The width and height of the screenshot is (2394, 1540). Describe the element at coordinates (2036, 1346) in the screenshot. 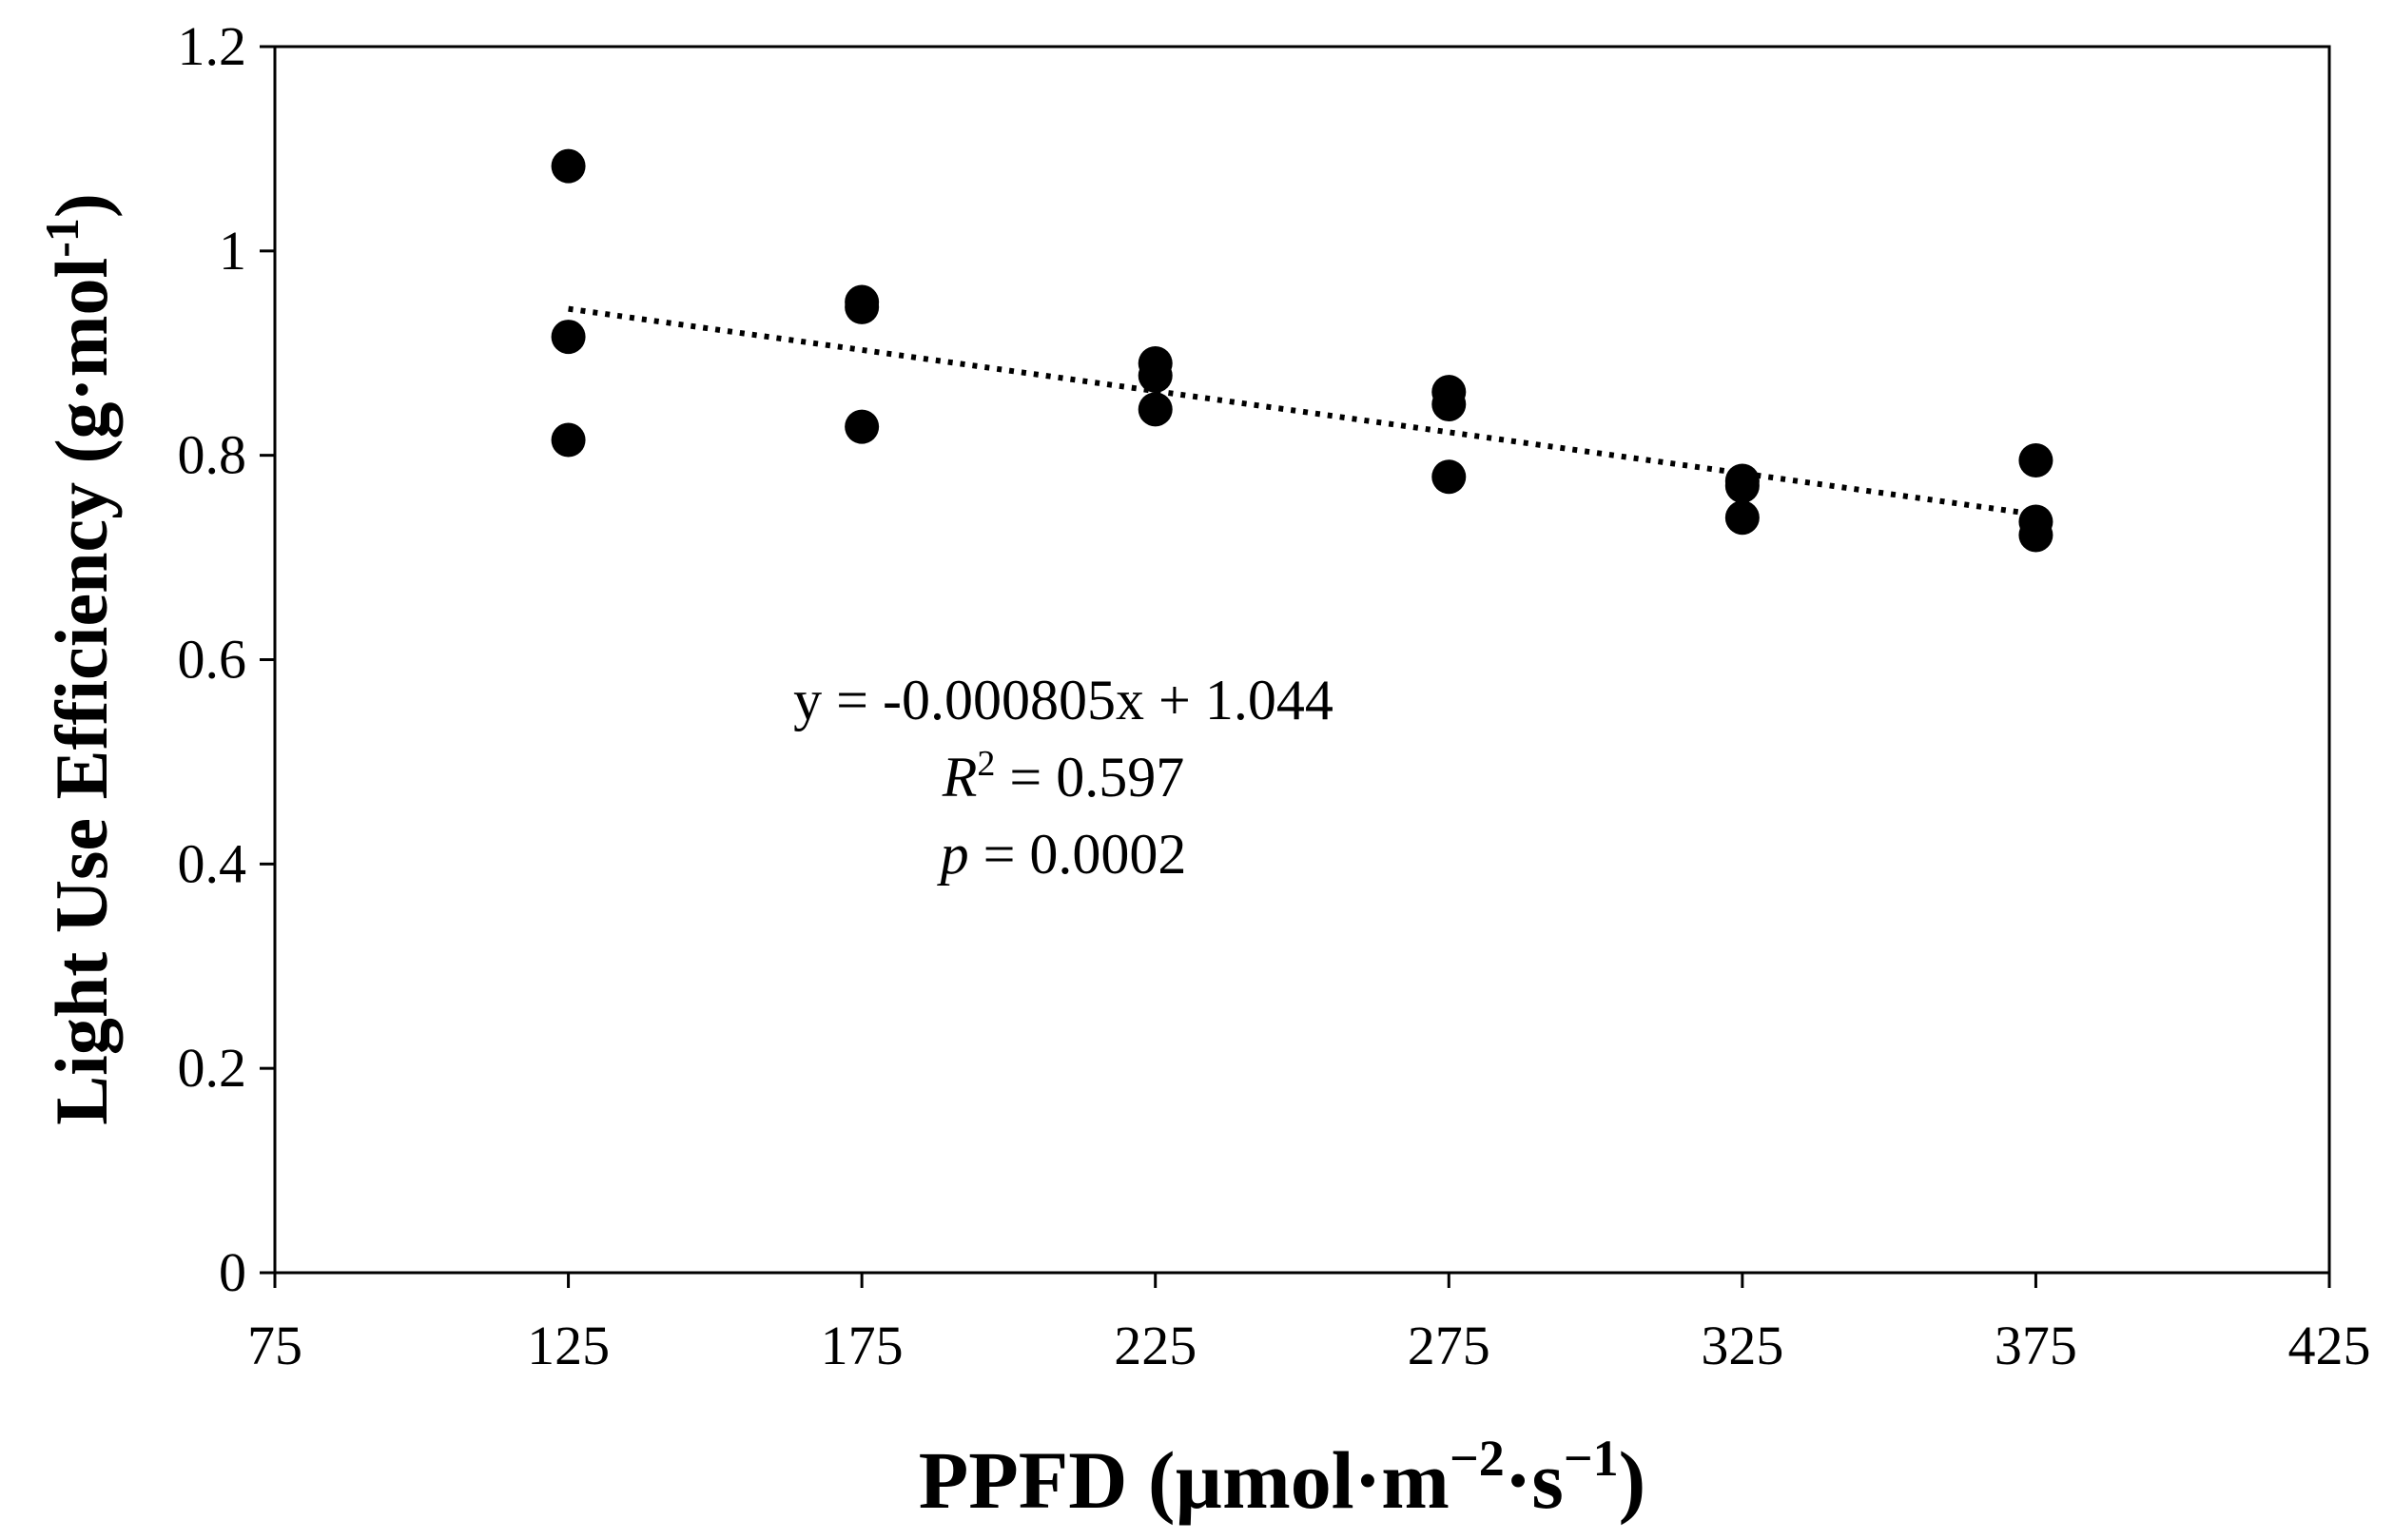

I see `x-tick-label: 375` at that location.